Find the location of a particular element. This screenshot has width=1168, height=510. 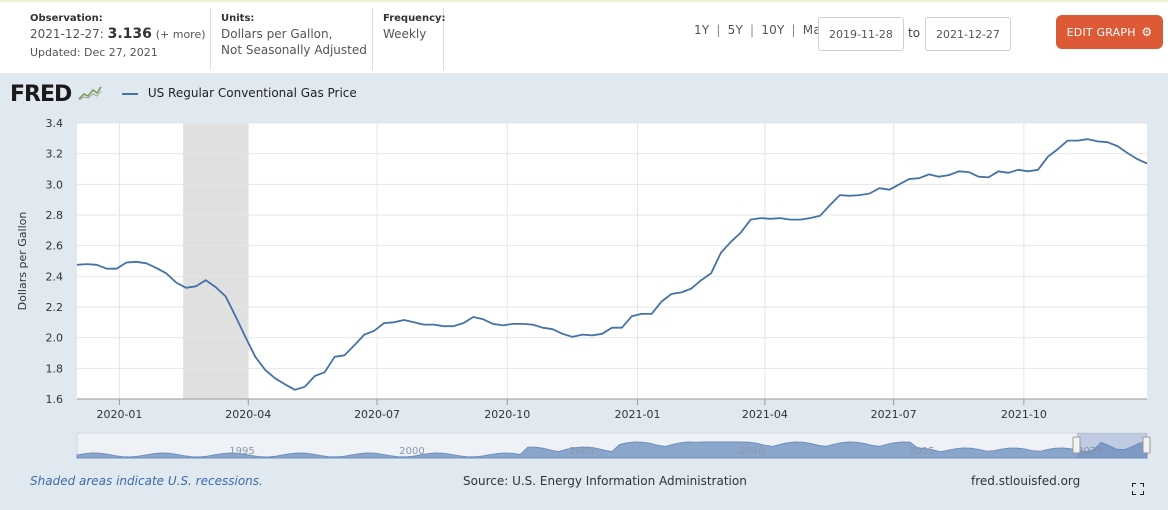

edit-graph-button: EDIT GRAPH ⚙ is located at coordinates (1109, 32).